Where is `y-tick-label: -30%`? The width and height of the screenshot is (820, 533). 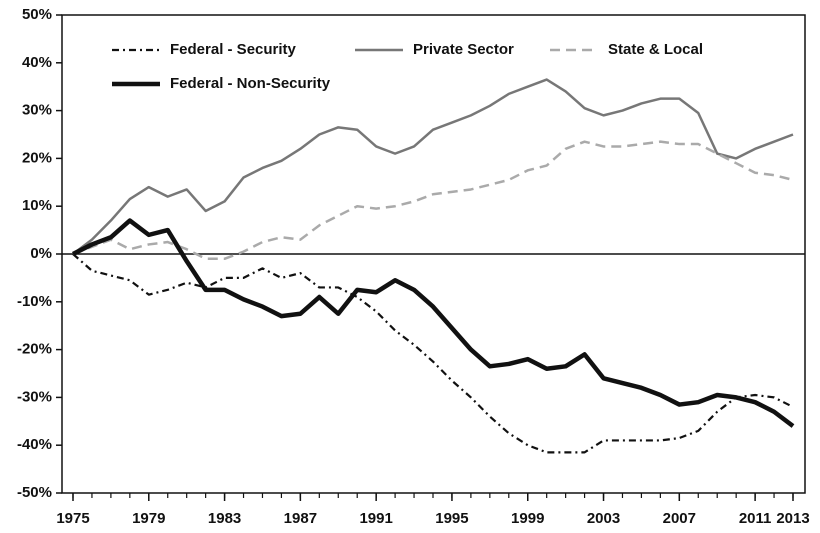
y-tick-label: -30% is located at coordinates (34, 396).